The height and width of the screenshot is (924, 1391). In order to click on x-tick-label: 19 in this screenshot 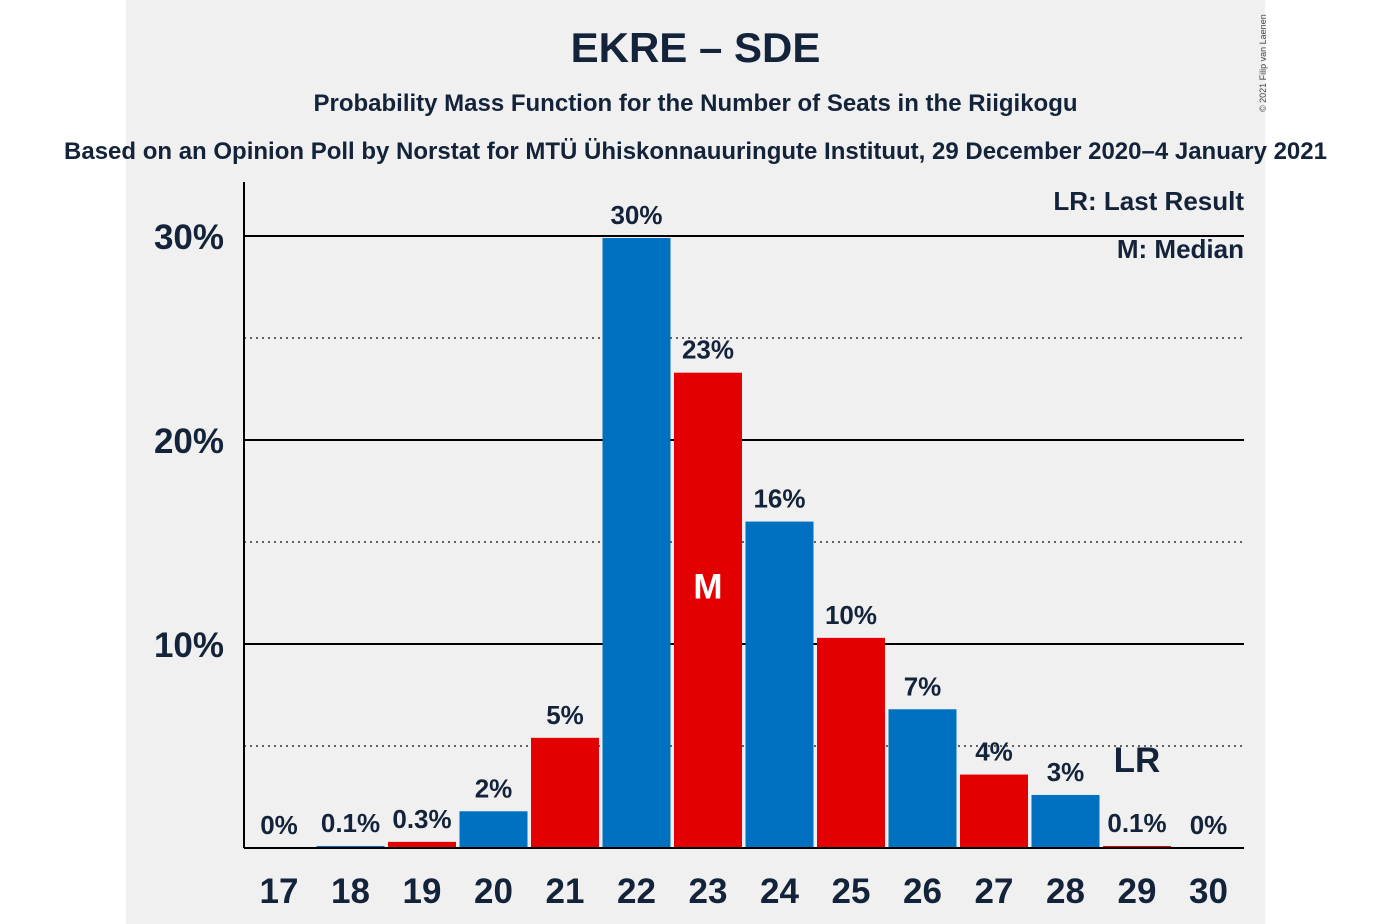, I will do `click(422, 891)`.